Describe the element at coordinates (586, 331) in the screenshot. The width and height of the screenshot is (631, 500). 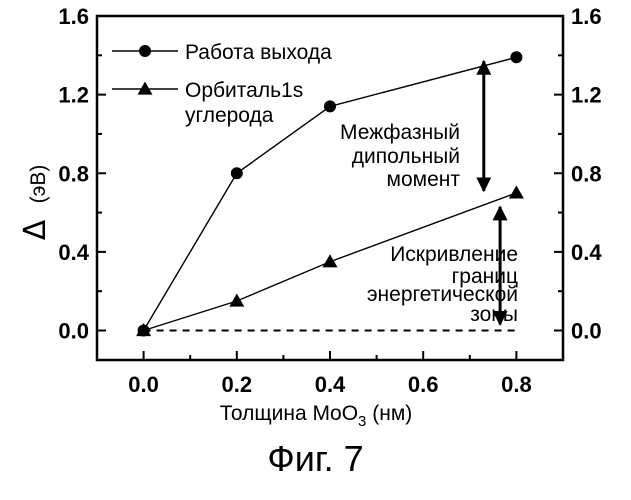
I see `y-tick-label-right: 0.0` at that location.